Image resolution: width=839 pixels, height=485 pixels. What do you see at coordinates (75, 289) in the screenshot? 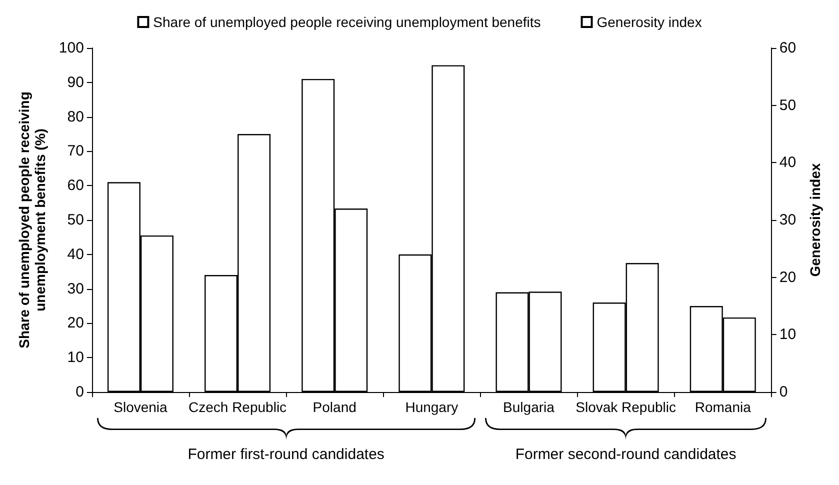
I see `y-tick-label: 30` at bounding box center [75, 289].